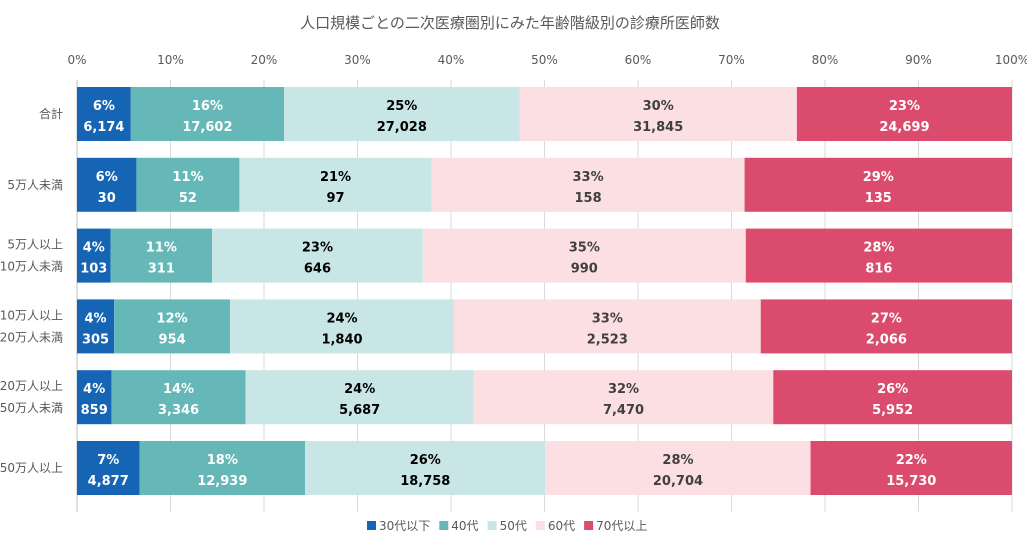 The image size is (1027, 542). Describe the element at coordinates (904, 127) in the screenshot. I see `value-label: 24,699` at that location.